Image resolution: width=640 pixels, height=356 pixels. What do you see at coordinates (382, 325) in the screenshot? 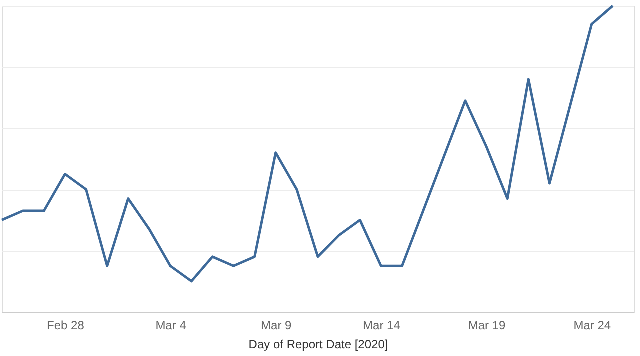
I see `x-tick-label: Mar 14` at bounding box center [382, 325].